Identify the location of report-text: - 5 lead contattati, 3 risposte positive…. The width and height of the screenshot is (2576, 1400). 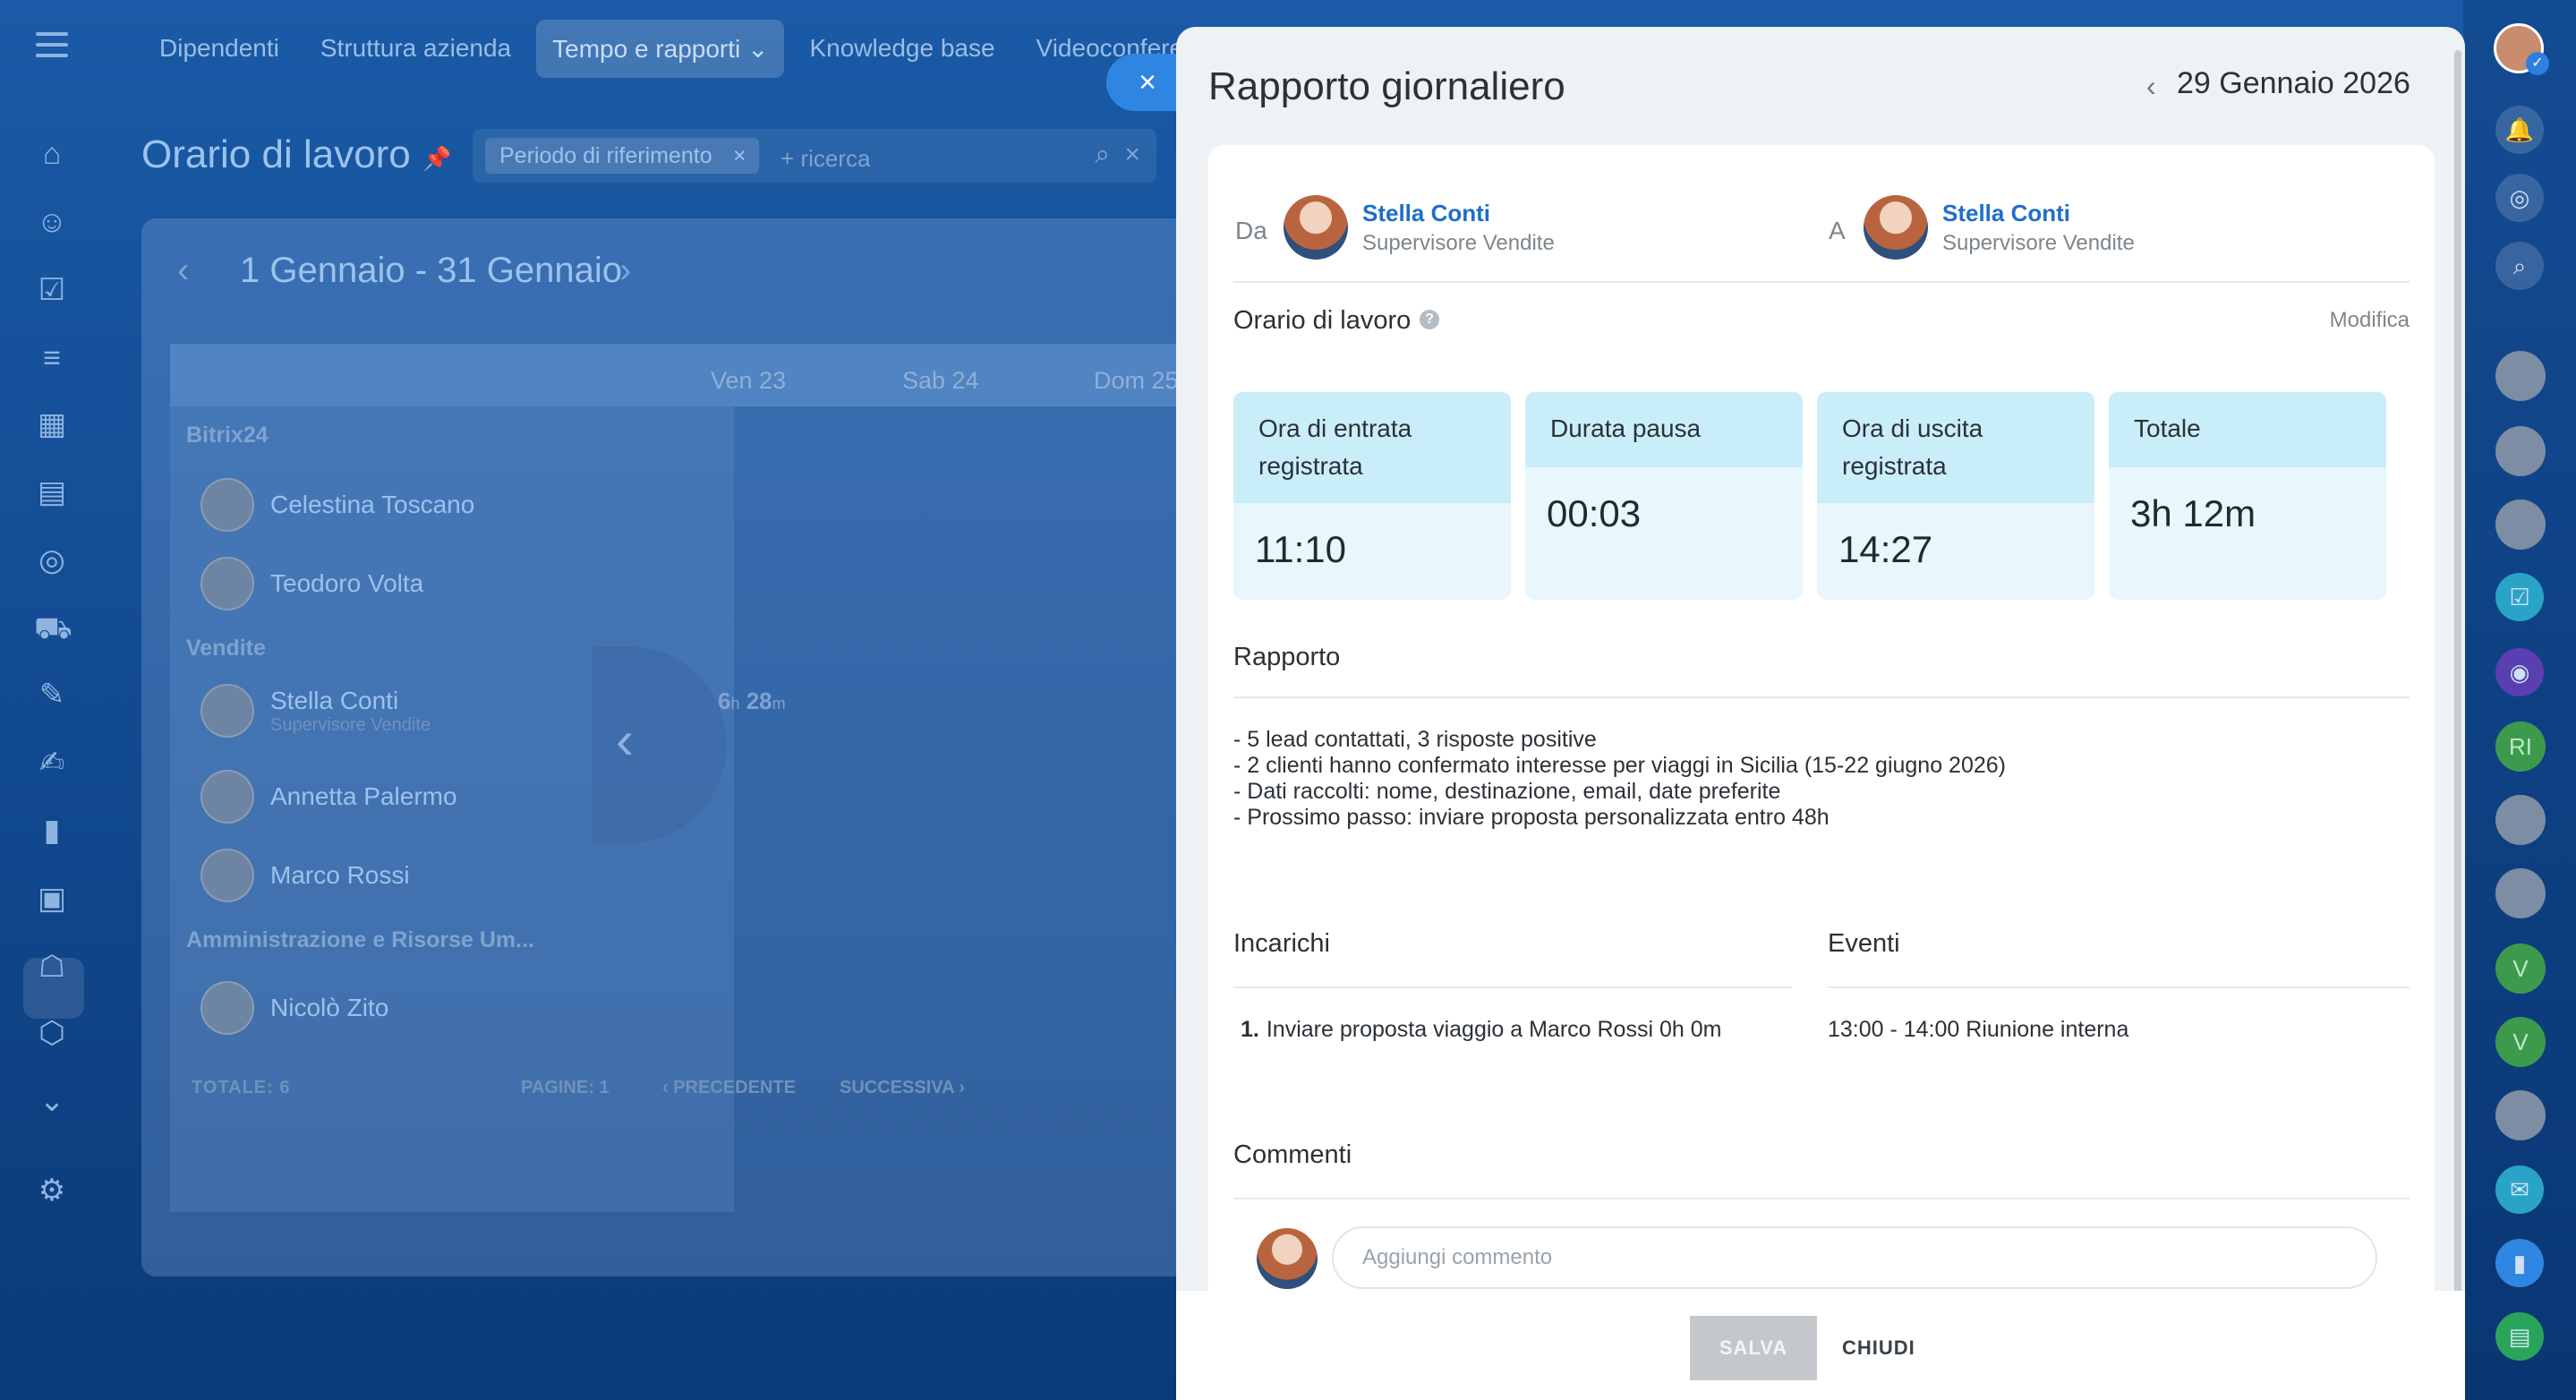
(1620, 778).